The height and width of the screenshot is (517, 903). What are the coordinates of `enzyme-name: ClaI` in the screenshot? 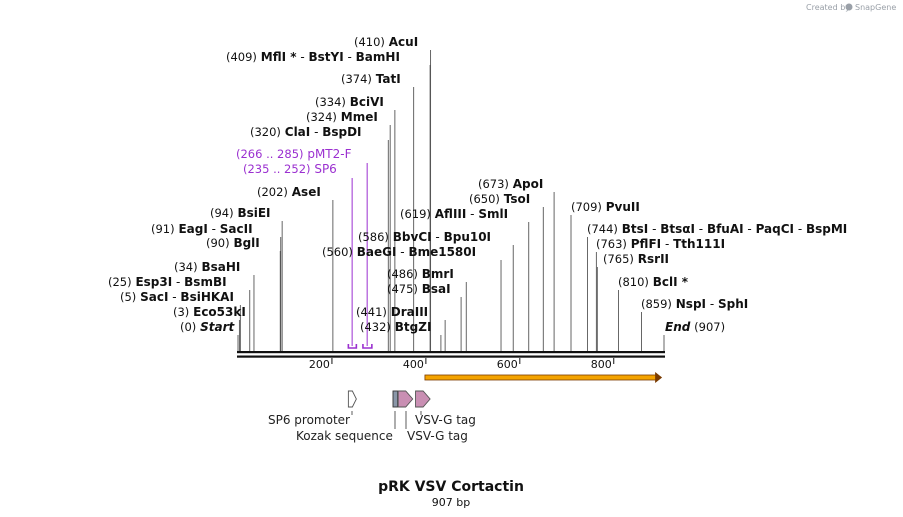 It's located at (297, 132).